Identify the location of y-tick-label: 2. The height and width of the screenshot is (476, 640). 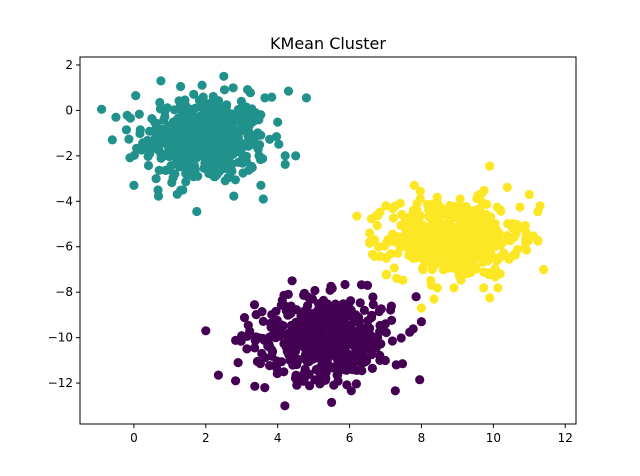
(69, 65).